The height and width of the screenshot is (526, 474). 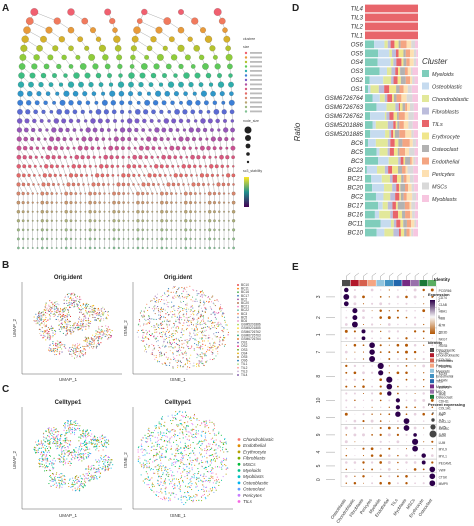 What do you see at coordinates (251, 339) in the screenshot?
I see `legend-label: GSM6726764` at bounding box center [251, 339].